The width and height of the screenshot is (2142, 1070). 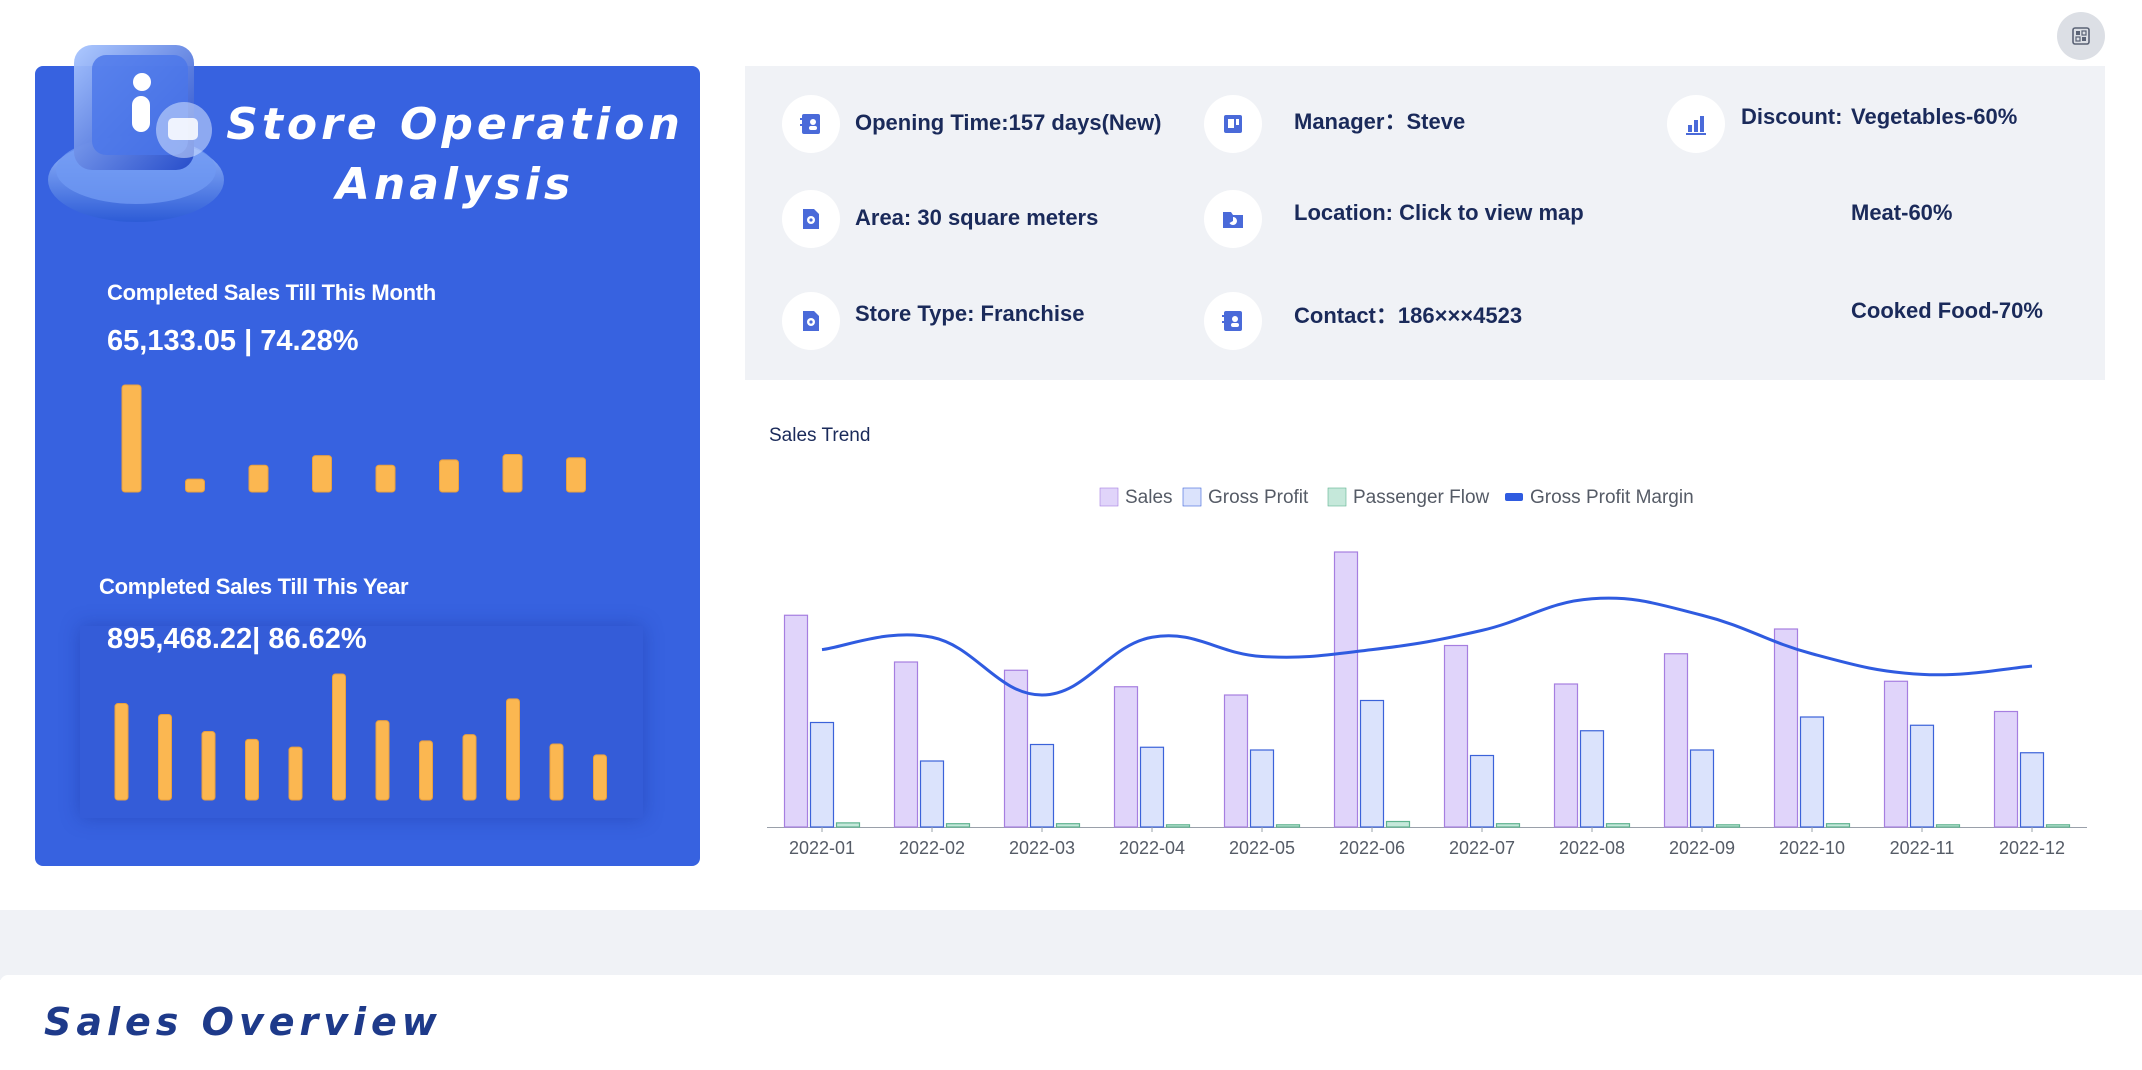 I want to click on discount-vegetables: Vegetables-60%, so click(x=1934, y=116).